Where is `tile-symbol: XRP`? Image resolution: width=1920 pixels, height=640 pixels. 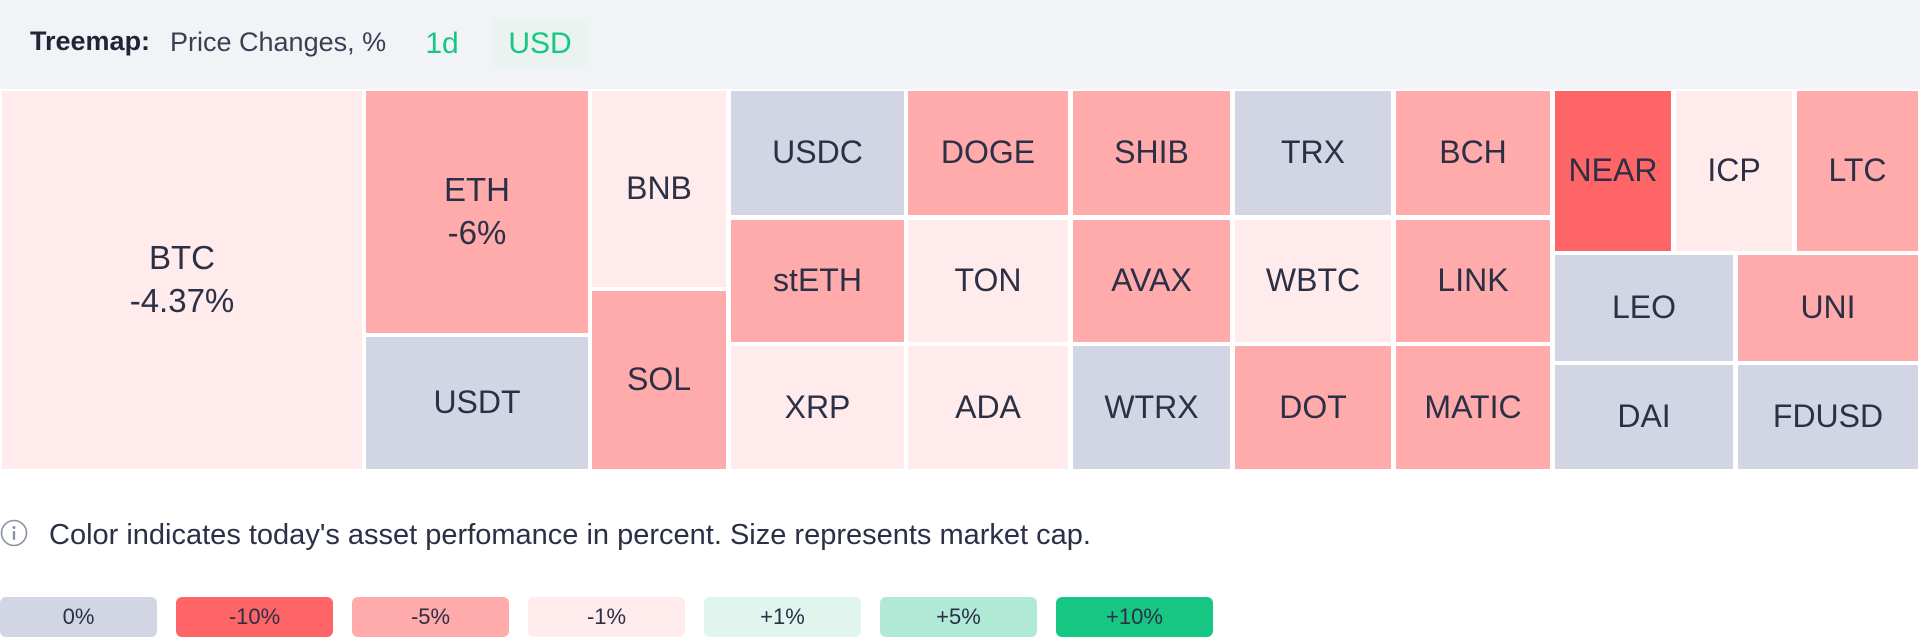
tile-symbol: XRP is located at coordinates (817, 406).